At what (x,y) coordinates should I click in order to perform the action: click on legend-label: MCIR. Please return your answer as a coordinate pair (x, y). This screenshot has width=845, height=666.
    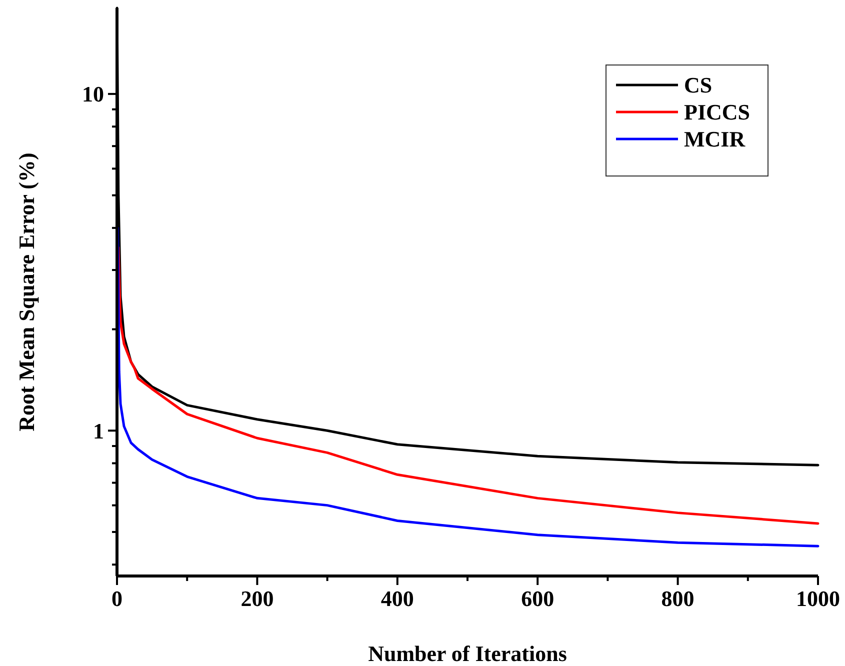
    Looking at the image, I should click on (715, 139).